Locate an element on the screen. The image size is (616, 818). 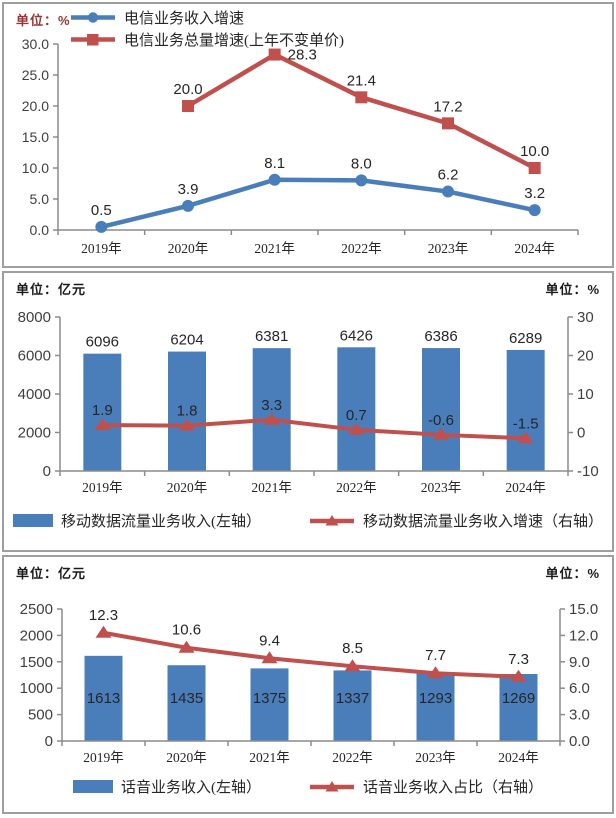
y-axis-tick-label: 6000 is located at coordinates (34, 356).